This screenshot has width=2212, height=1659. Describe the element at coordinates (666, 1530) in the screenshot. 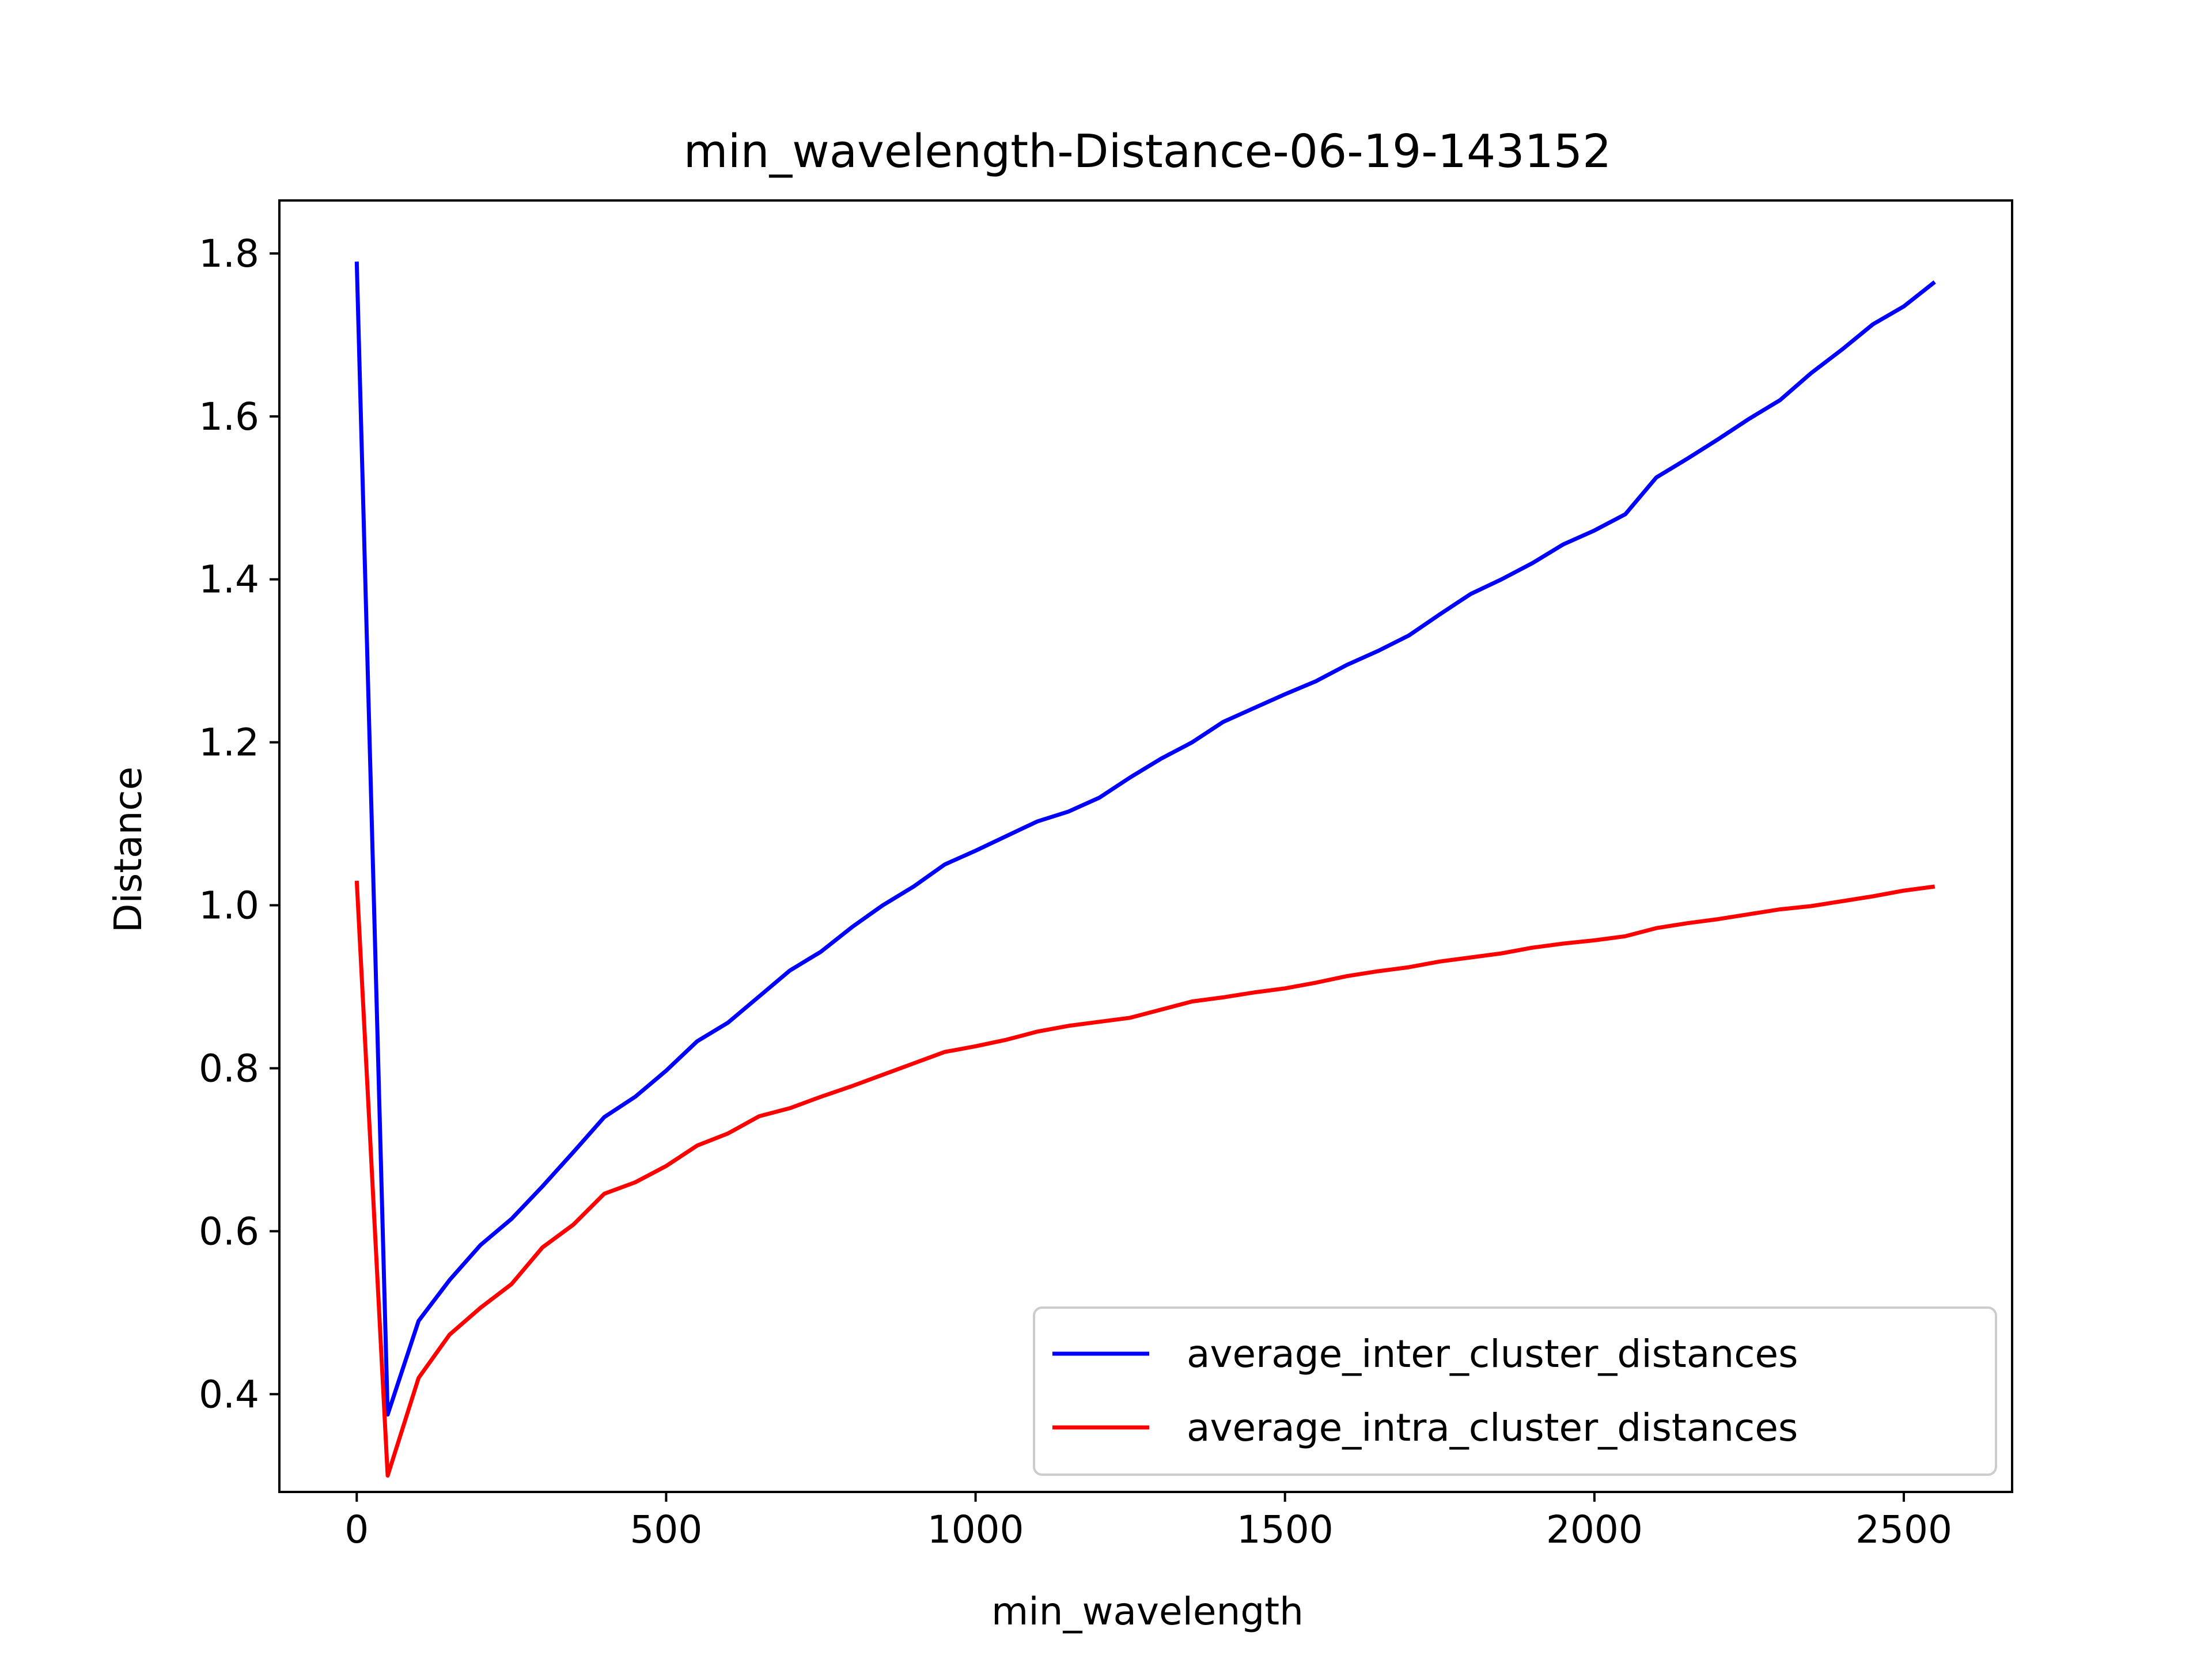

I see `x-tick-label: 500` at that location.